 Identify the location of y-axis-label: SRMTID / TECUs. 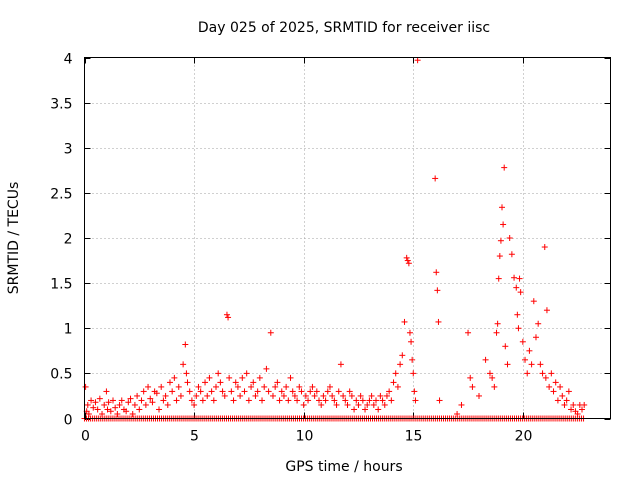
(14, 238).